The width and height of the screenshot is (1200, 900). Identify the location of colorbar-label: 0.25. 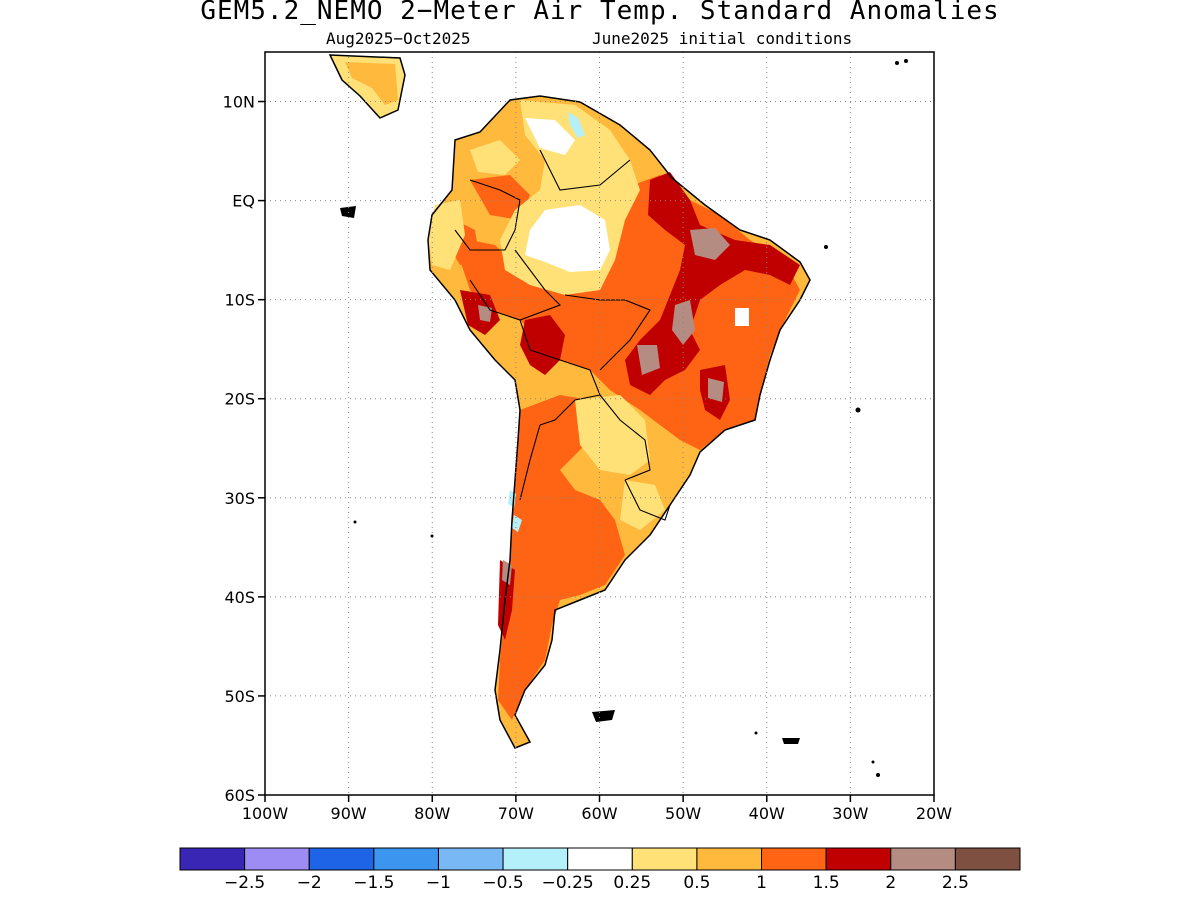
(632, 883).